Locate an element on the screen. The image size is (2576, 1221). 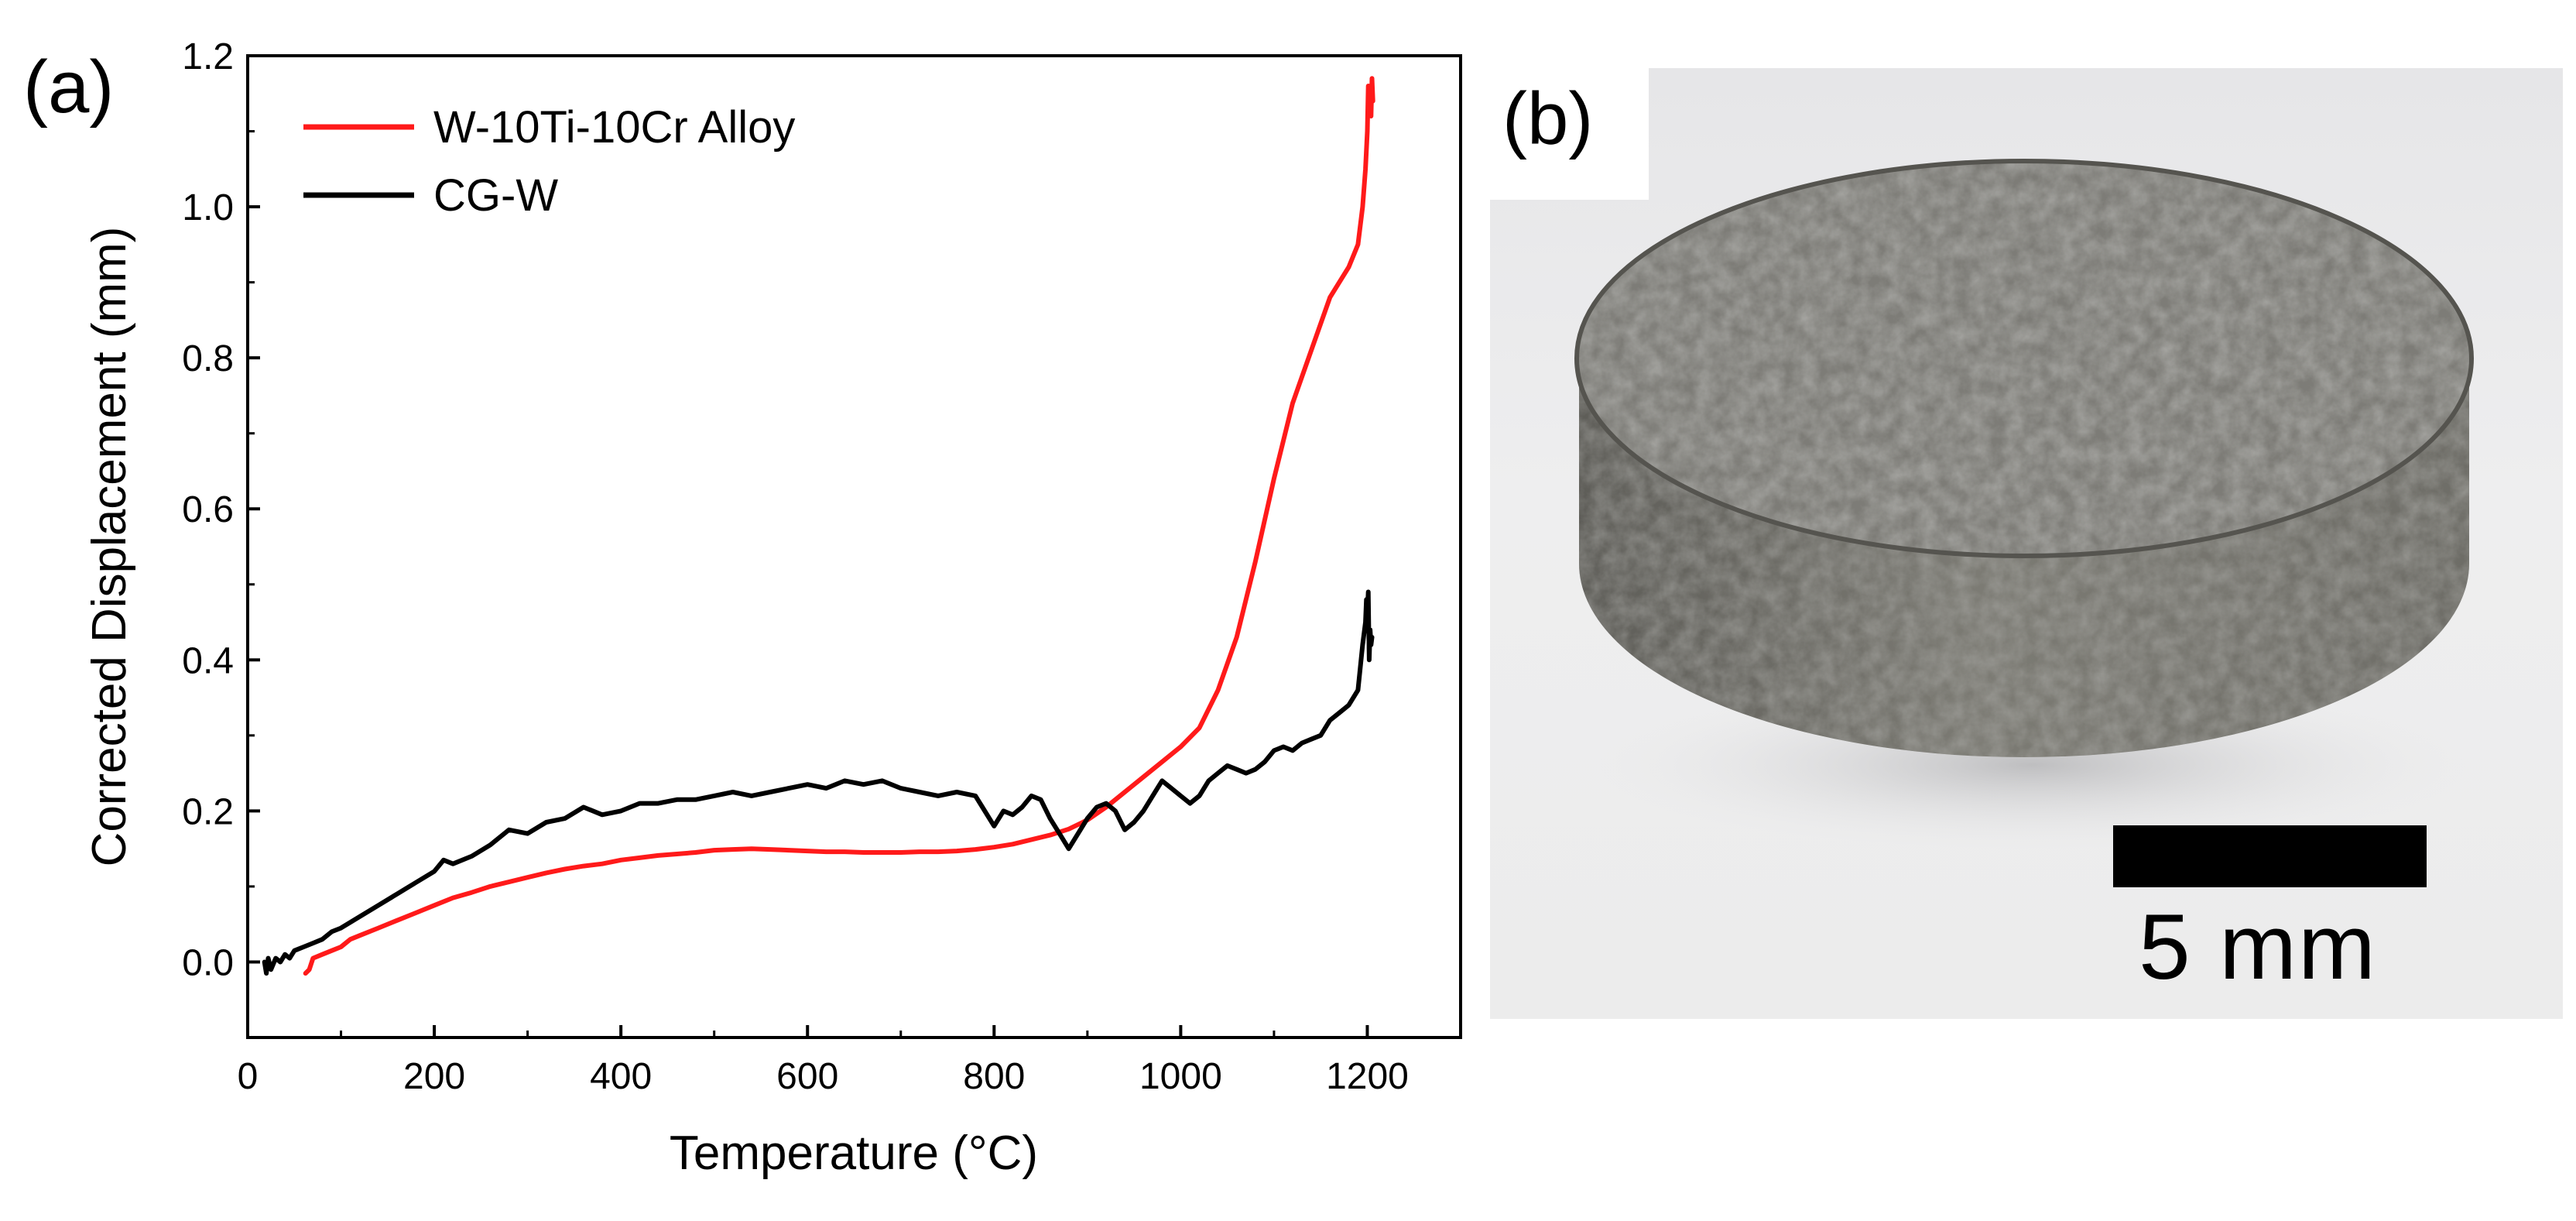
y-tick-label: 0.6 is located at coordinates (208, 509).